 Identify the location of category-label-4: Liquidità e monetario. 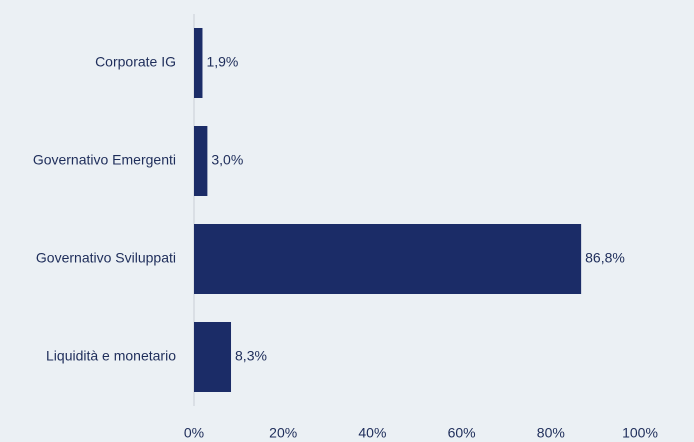
(111, 356).